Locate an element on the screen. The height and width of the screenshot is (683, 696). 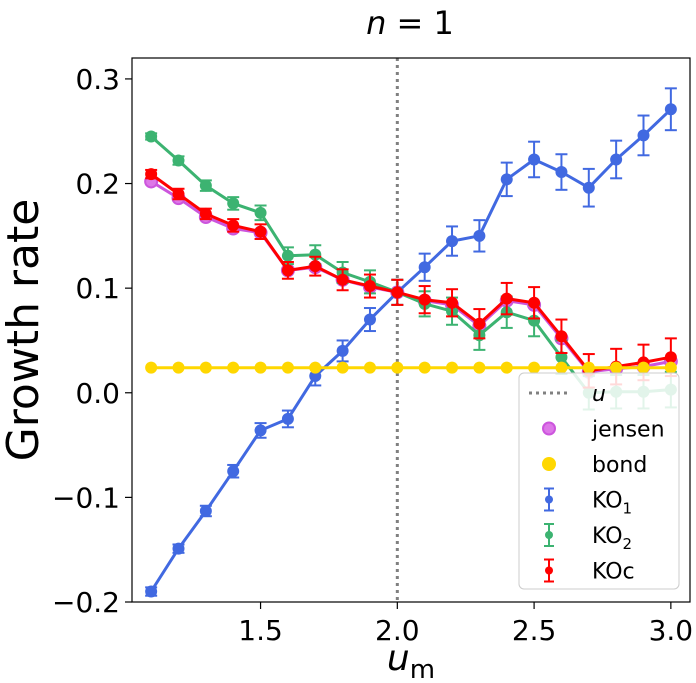
legend-item-bond: bond is located at coordinates (594, 465).